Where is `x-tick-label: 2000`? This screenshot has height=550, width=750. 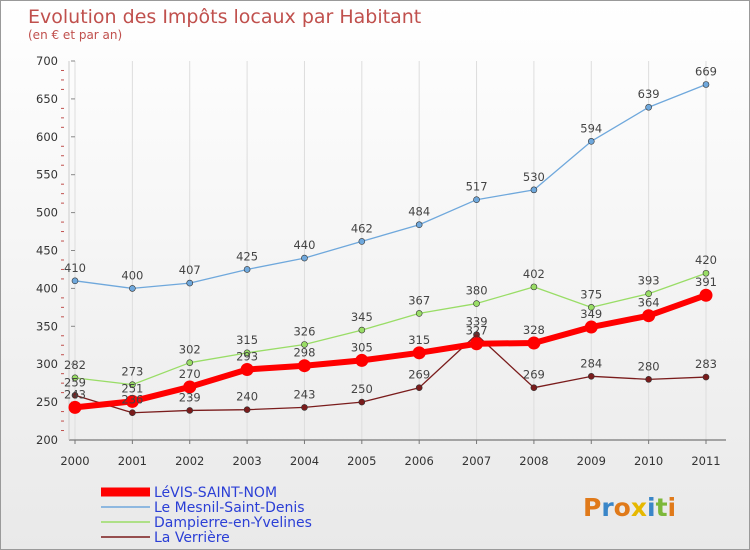
x-tick-label: 2000 is located at coordinates (74, 461).